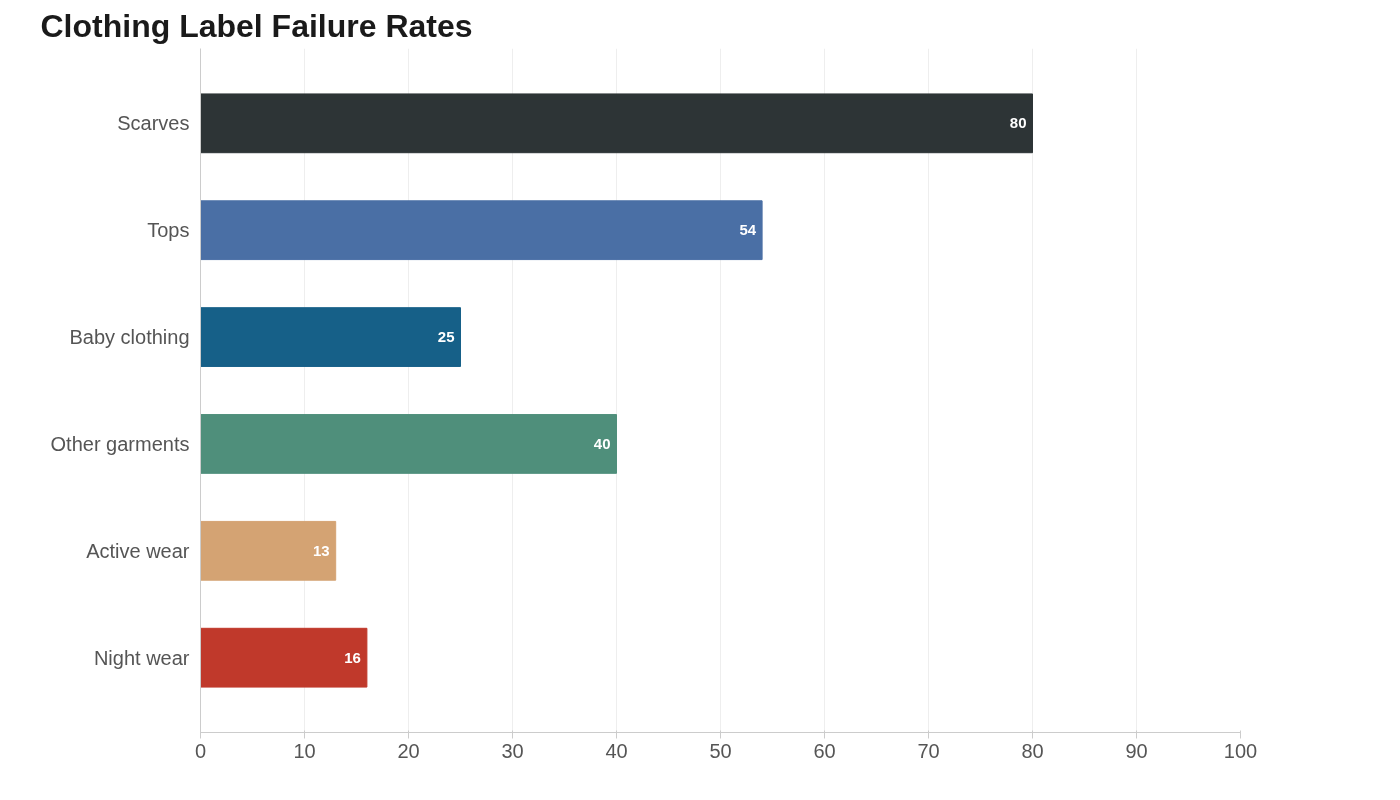 This screenshot has width=1400, height=800. Describe the element at coordinates (616, 750) in the screenshot. I see `x-tick-label: 40` at that location.